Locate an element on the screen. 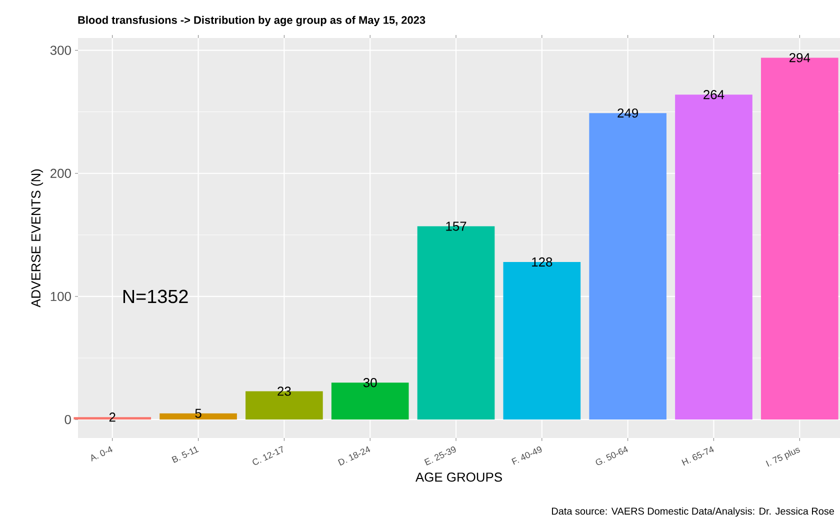 The image size is (840, 521). data-label: 264 is located at coordinates (714, 95).